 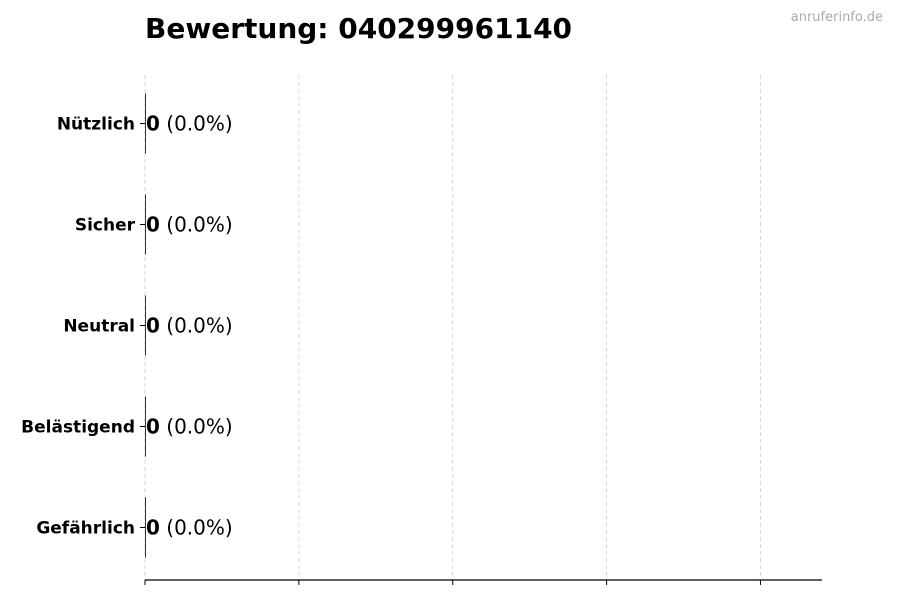 I want to click on watermark: anruferinfo.de, so click(x=836, y=17).